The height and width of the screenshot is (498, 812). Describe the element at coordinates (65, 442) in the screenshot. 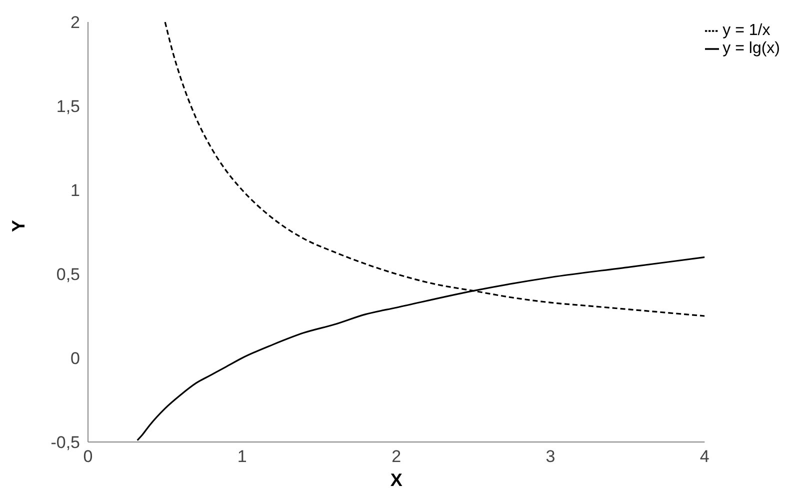

I see `y-tick-label: -0,5` at that location.